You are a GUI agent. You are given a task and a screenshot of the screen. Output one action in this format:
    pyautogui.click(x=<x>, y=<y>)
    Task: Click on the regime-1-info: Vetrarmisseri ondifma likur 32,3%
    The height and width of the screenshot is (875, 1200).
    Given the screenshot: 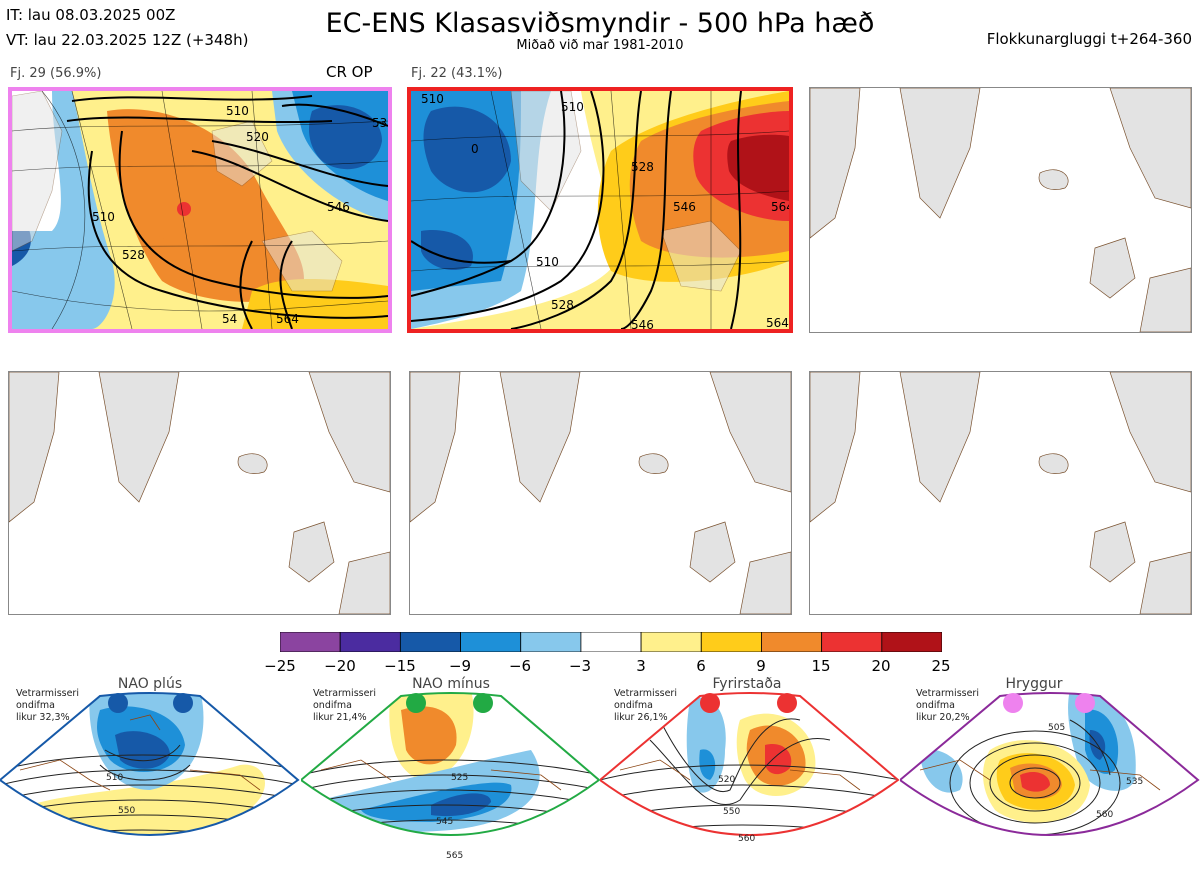 What is the action you would take?
    pyautogui.click(x=47, y=705)
    